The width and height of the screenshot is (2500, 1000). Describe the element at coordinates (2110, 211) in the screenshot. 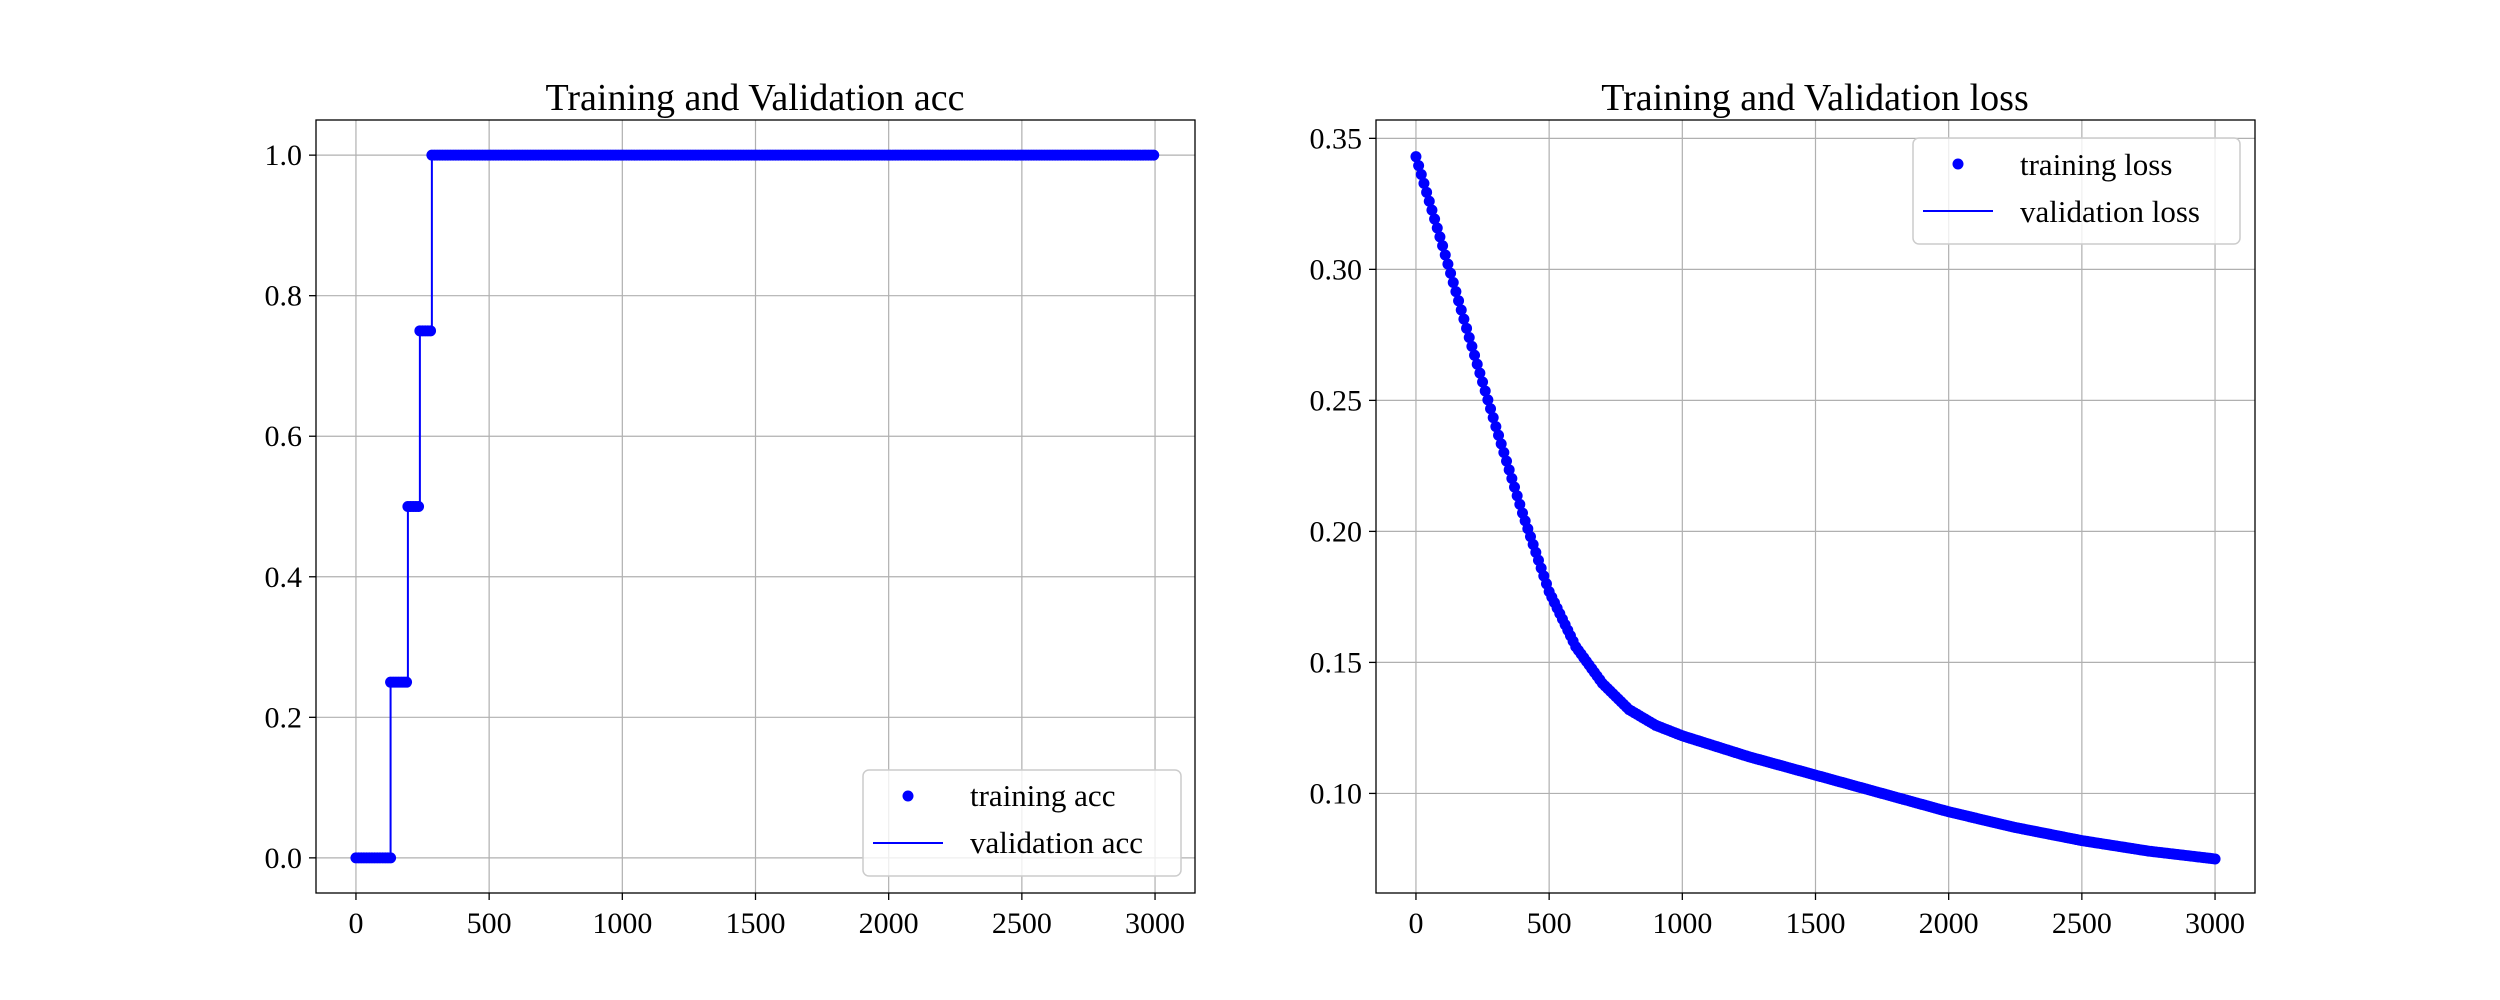

I see `legend-label-validation-loss: validation loss` at that location.